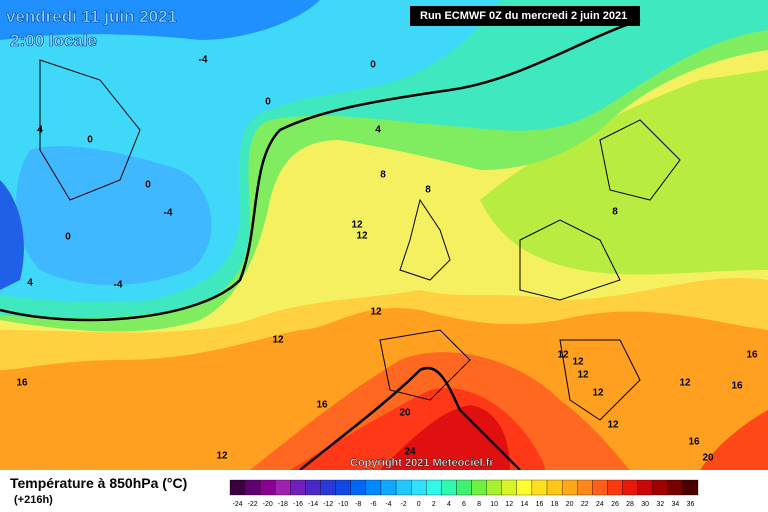 This screenshot has width=768, height=512. What do you see at coordinates (253, 504) in the screenshot?
I see `colorbar-tick-label: -22` at bounding box center [253, 504].